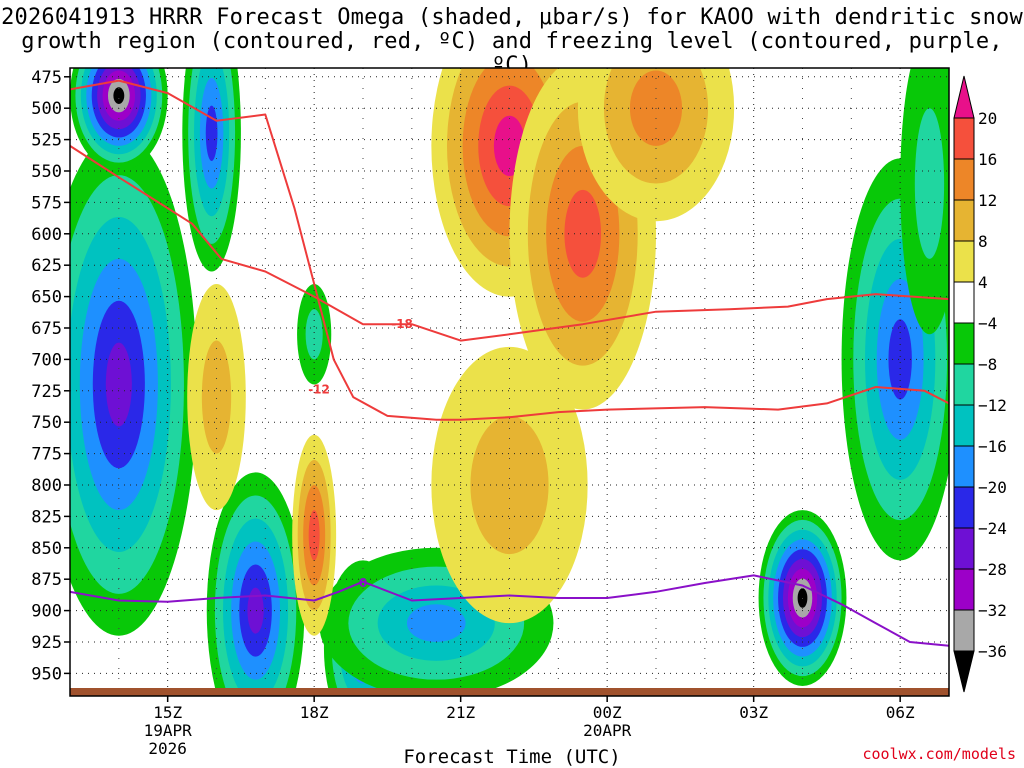 This screenshot has width=1024, height=768. What do you see at coordinates (363, 583) in the screenshot?
I see `contour-label-zero: 0` at bounding box center [363, 583].